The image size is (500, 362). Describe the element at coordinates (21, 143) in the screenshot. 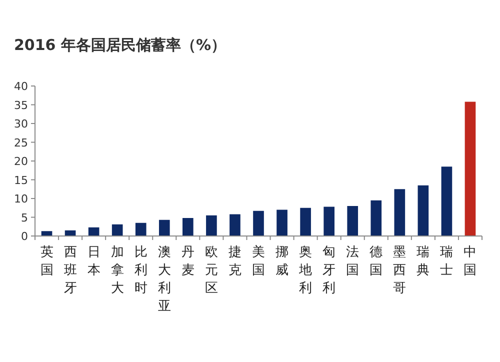

I see `y-tick-label: 25` at that location.